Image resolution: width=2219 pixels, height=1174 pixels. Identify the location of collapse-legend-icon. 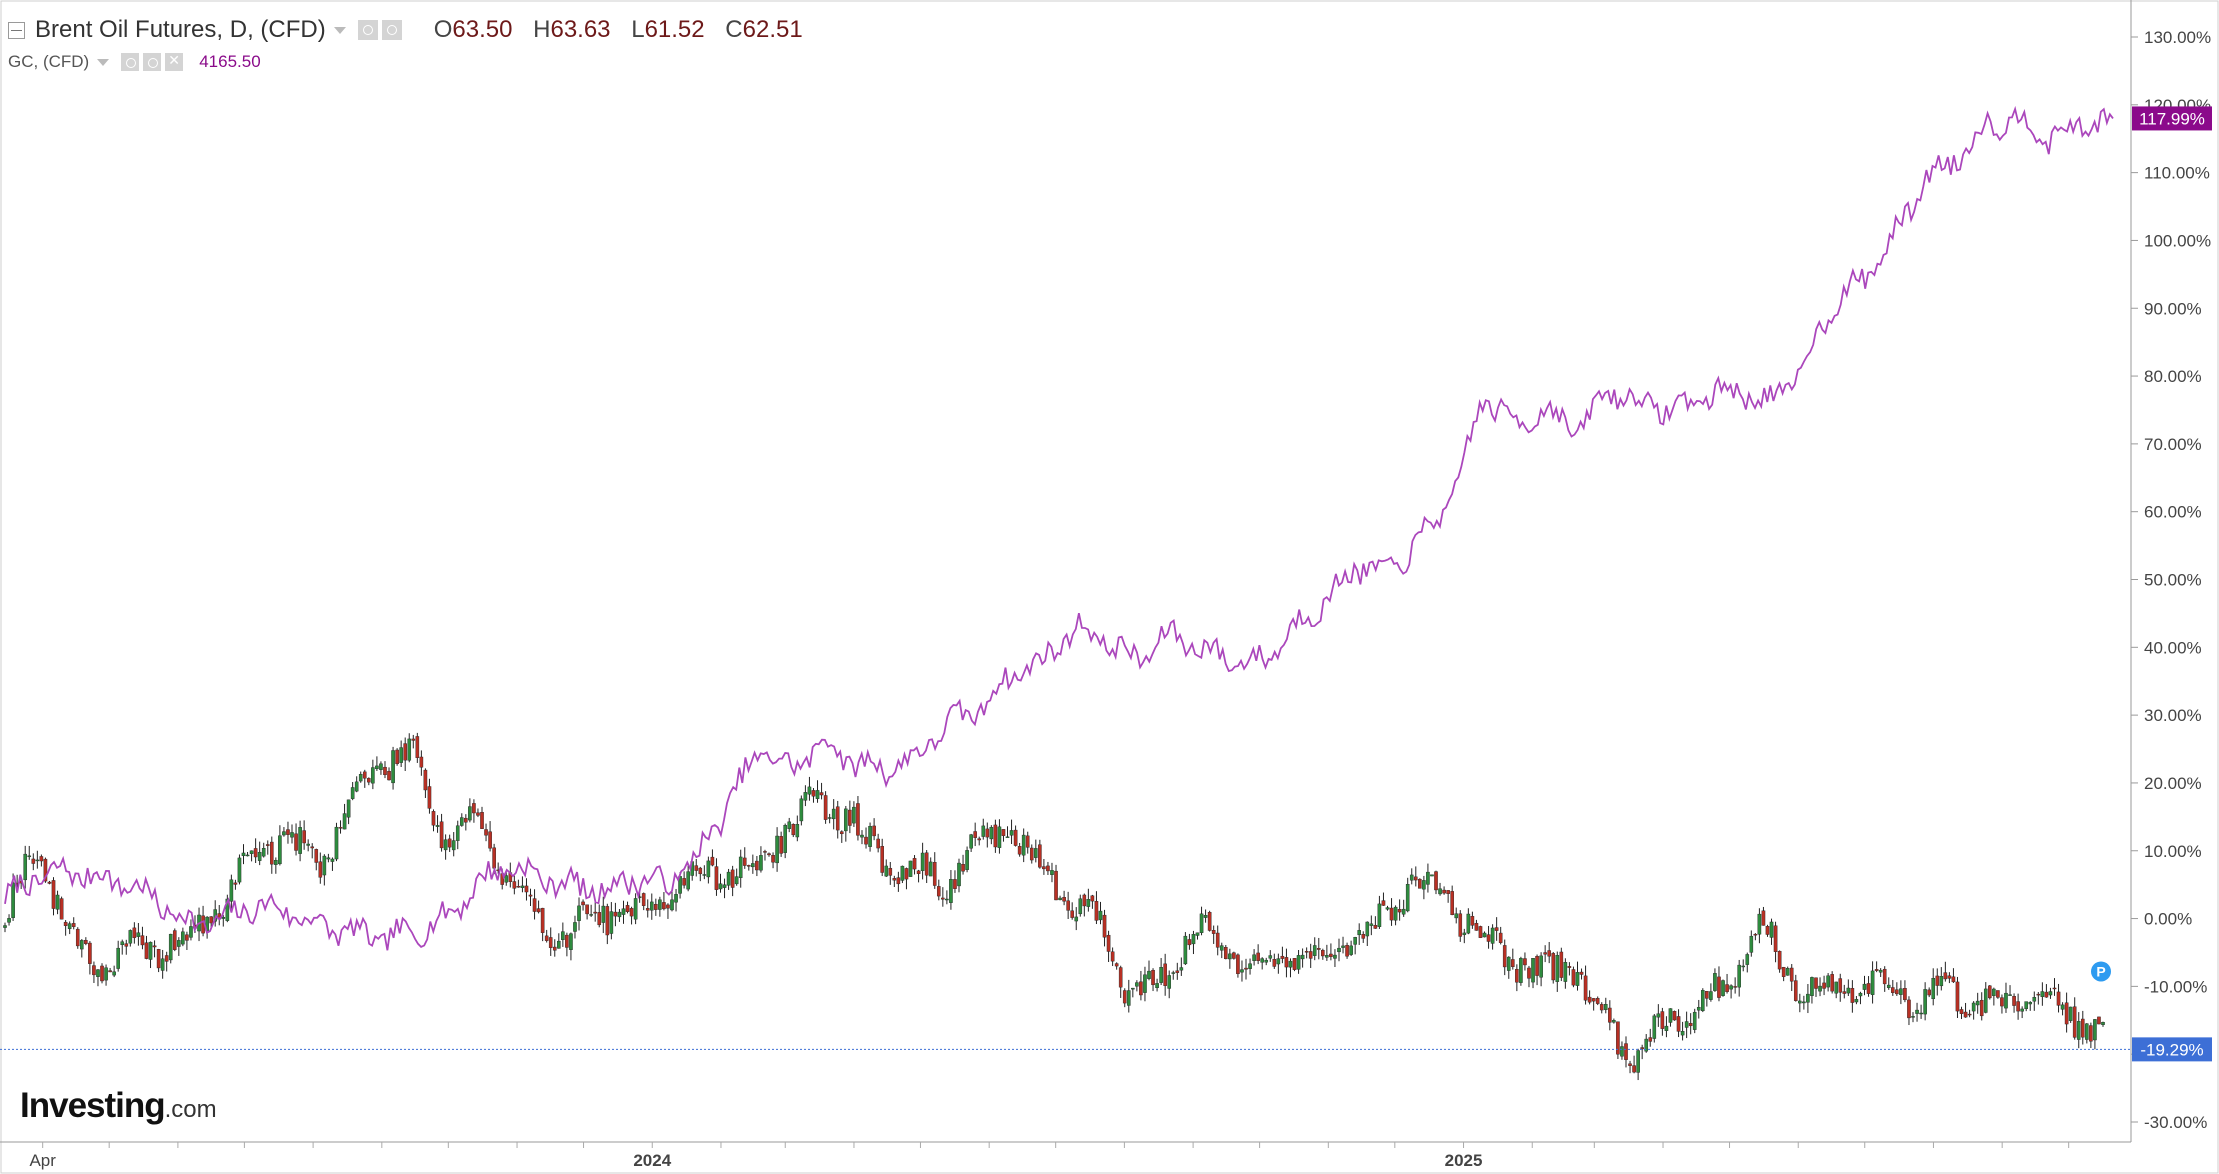
(16, 30).